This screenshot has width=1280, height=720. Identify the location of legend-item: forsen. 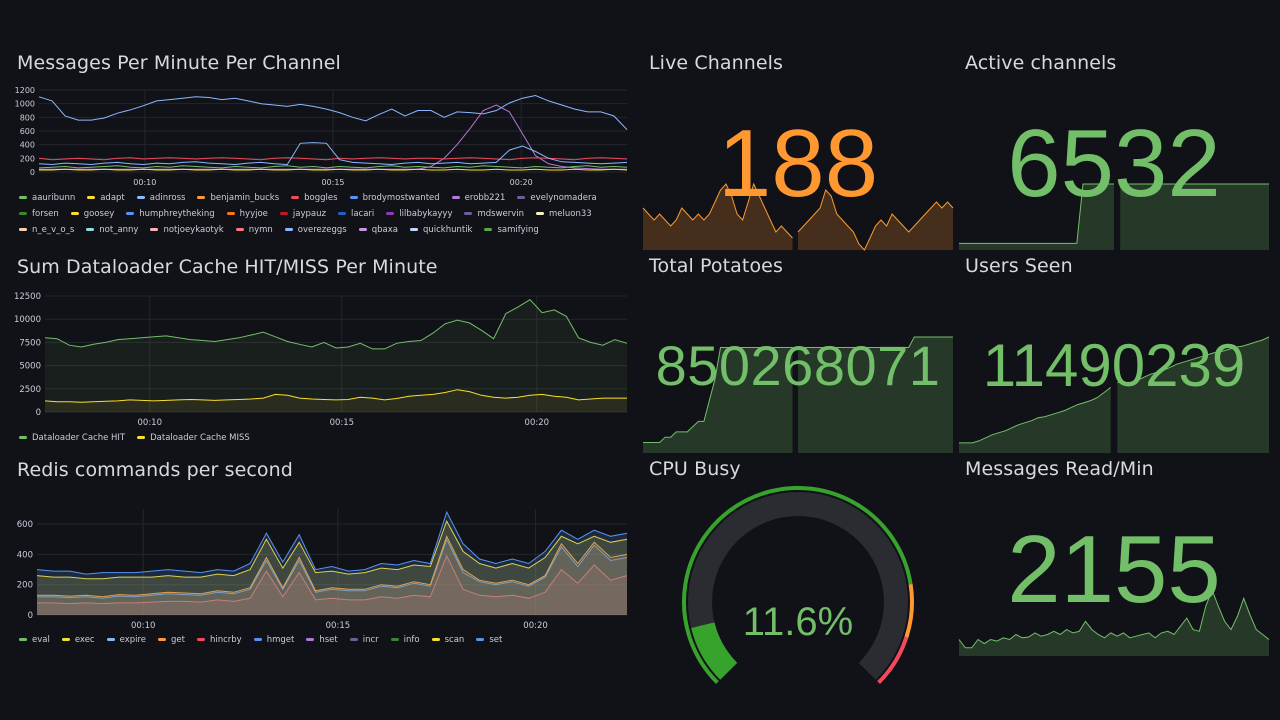
(39, 214).